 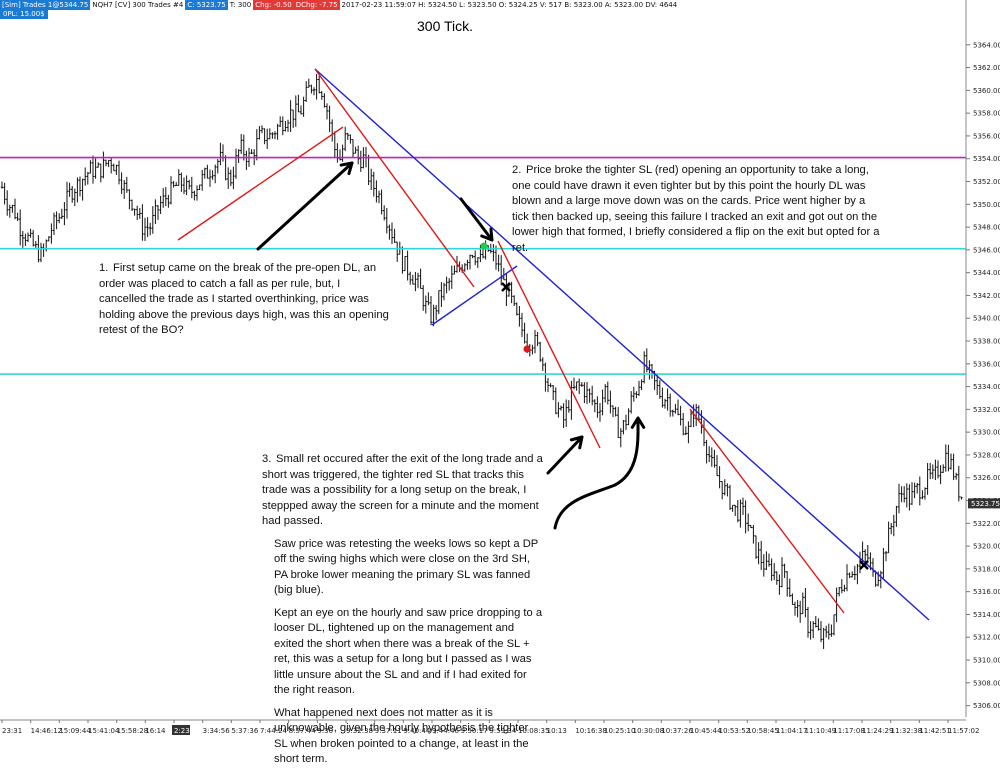 I want to click on preopen-uptrend-line, so click(x=260, y=183).